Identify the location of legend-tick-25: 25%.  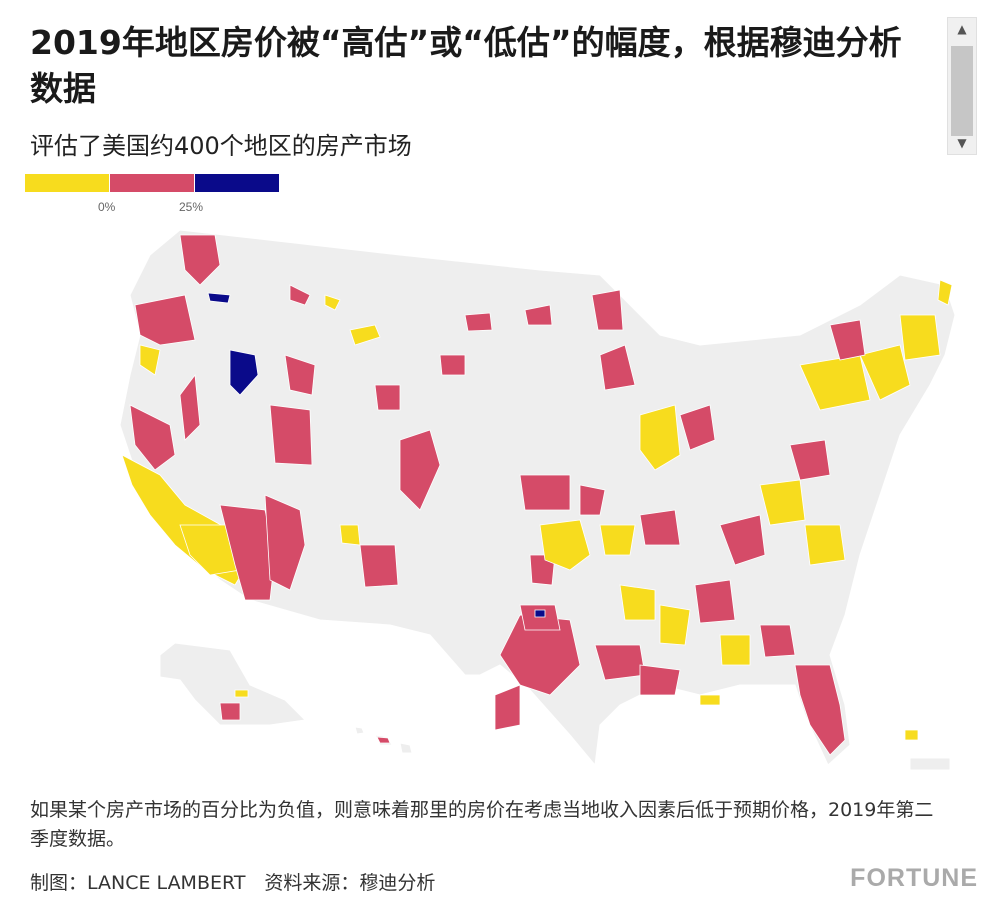
(191, 207).